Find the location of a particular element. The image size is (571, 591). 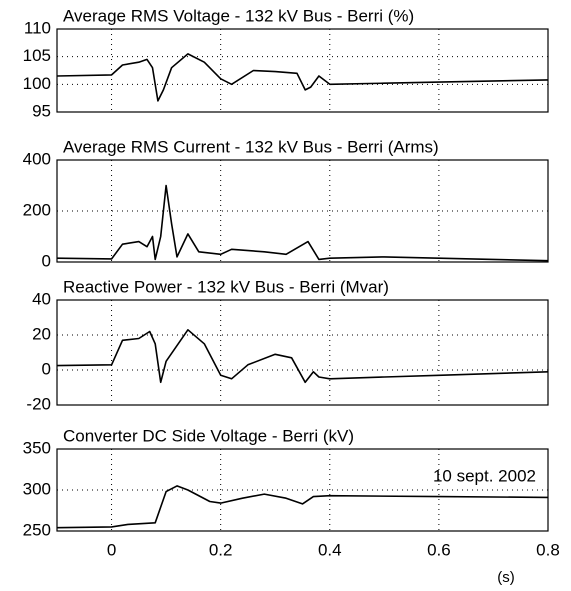

y-tick-label: -20 is located at coordinates (38, 403).